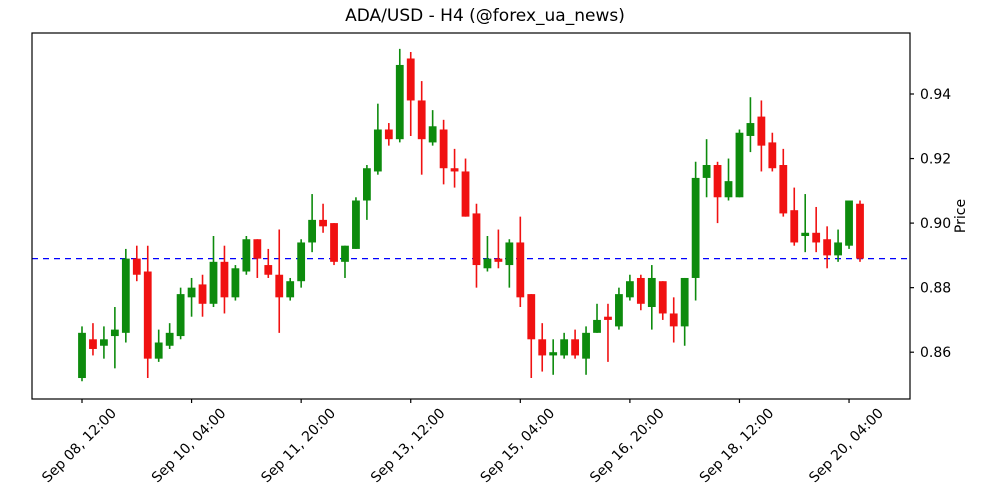 The height and width of the screenshot is (500, 1000). Describe the element at coordinates (79, 446) in the screenshot. I see `x-tick-label: Sep 08, 12:00` at that location.